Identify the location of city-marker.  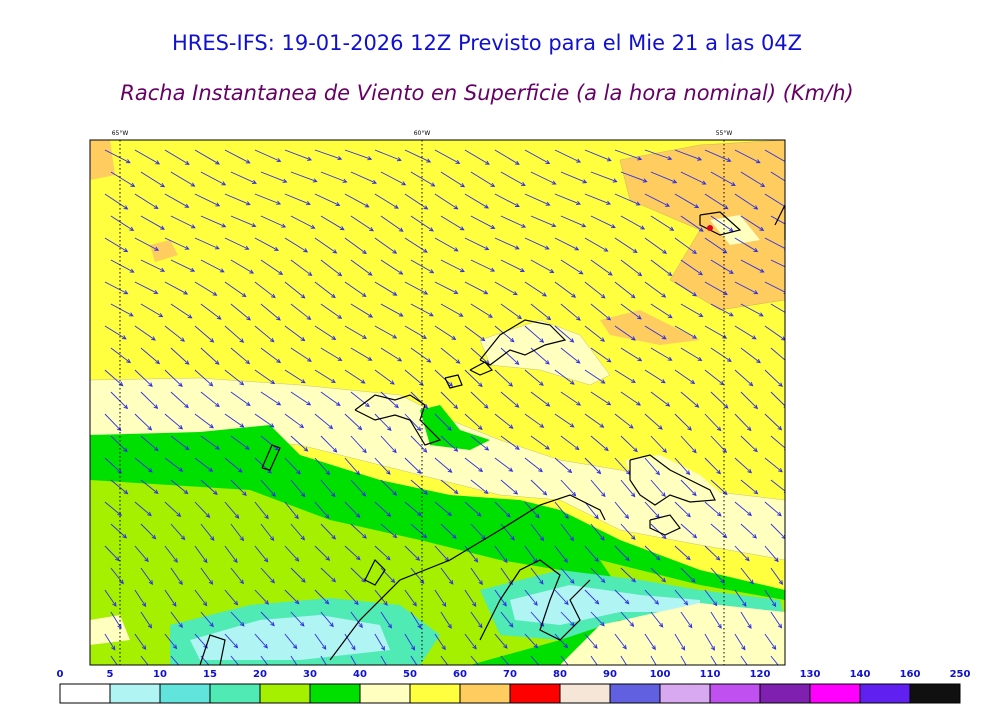
(710, 228).